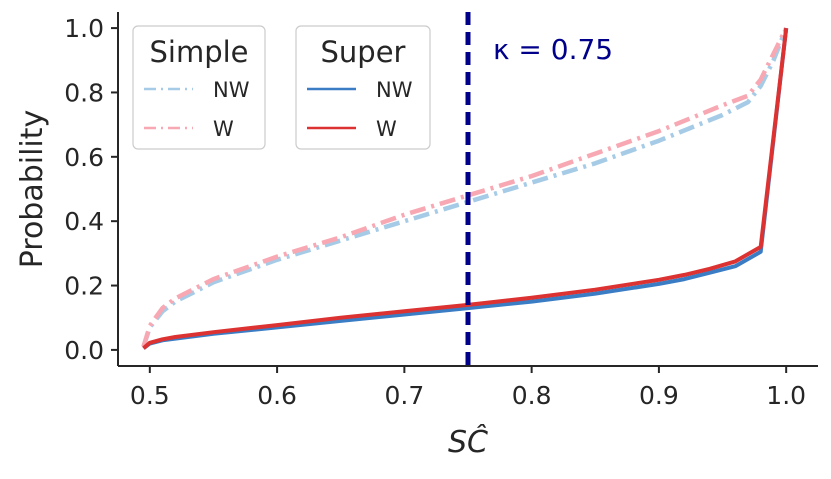 This screenshot has width=831, height=479. Describe the element at coordinates (150, 395) in the screenshot. I see `x-tick-label: 0.5` at that location.